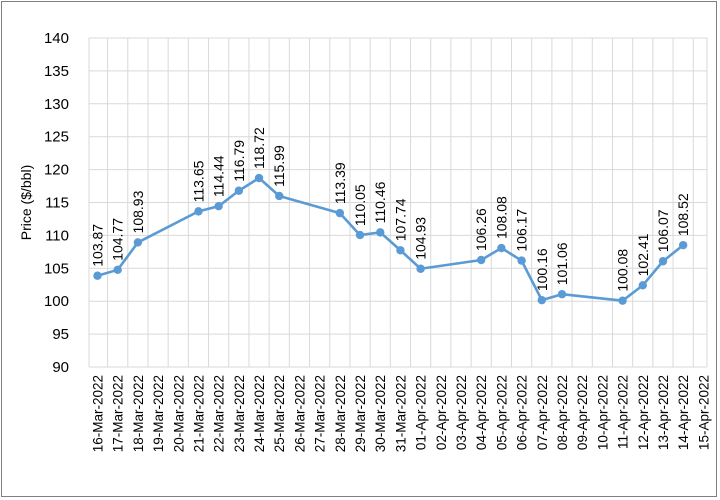  What do you see at coordinates (340, 183) in the screenshot?
I see `data-label: 113.39` at bounding box center [340, 183].